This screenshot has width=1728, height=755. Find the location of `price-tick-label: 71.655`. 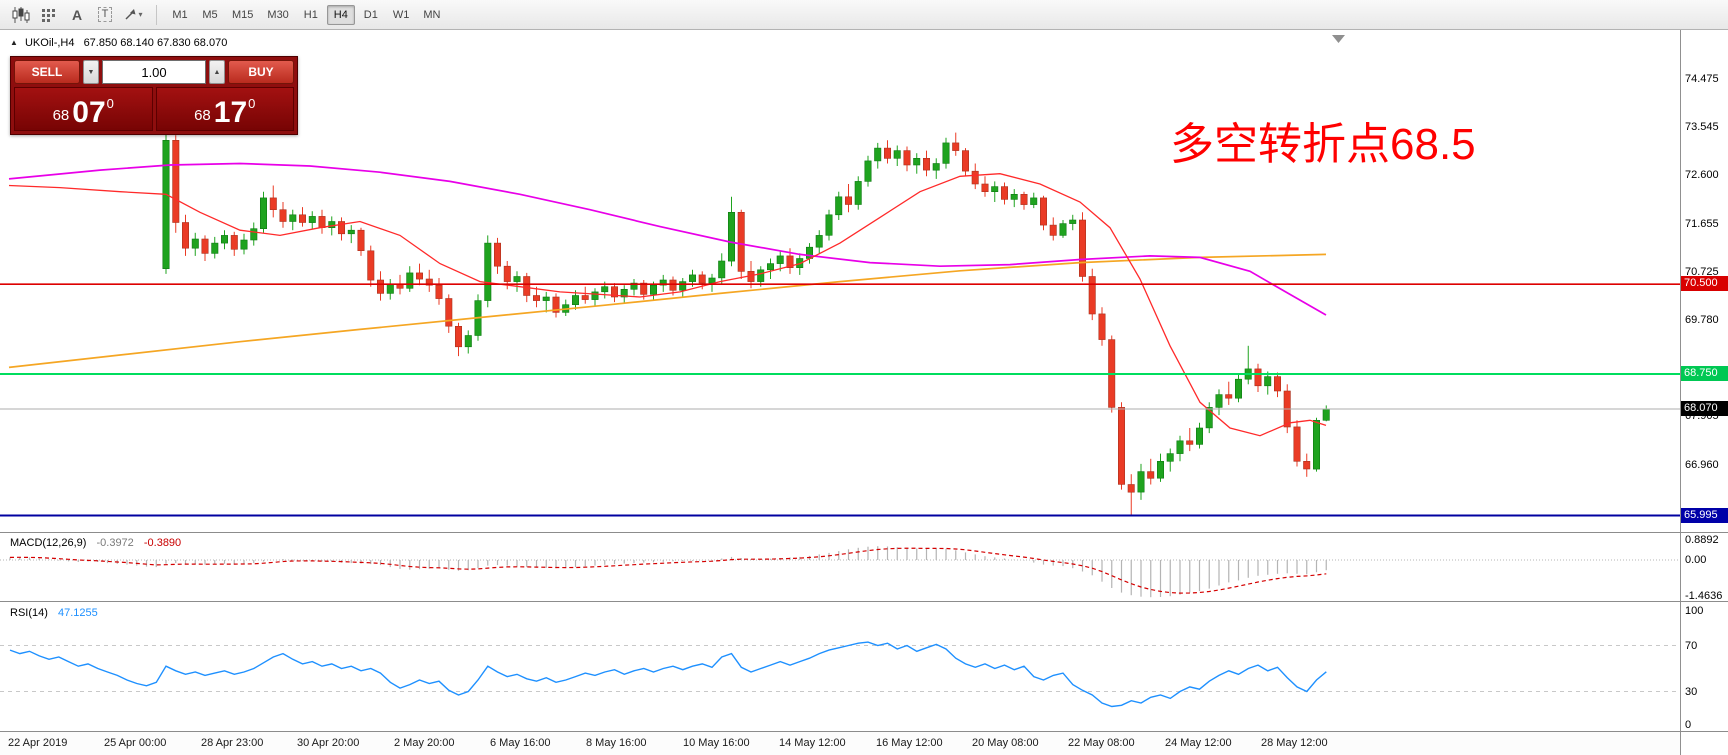

price-tick-label: 71.655 is located at coordinates (1702, 224).